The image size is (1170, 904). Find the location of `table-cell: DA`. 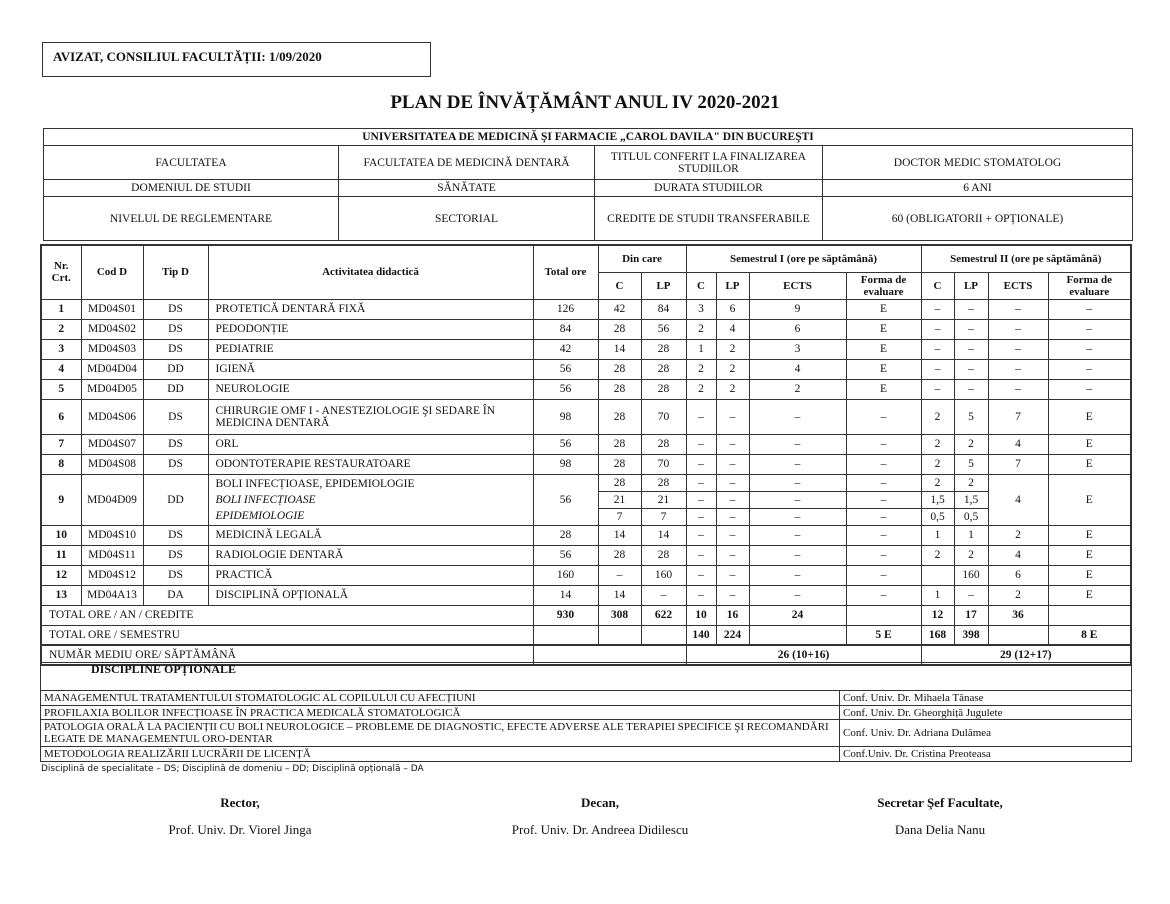

table-cell: DA is located at coordinates (175, 595).